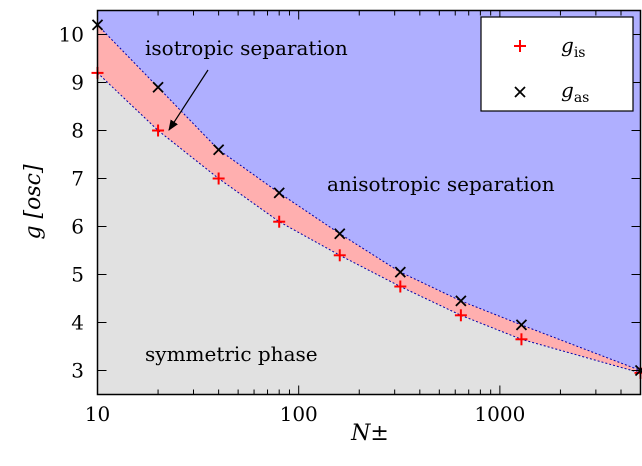  What do you see at coordinates (369, 433) in the screenshot?
I see `x-axis-label: N±` at bounding box center [369, 433].